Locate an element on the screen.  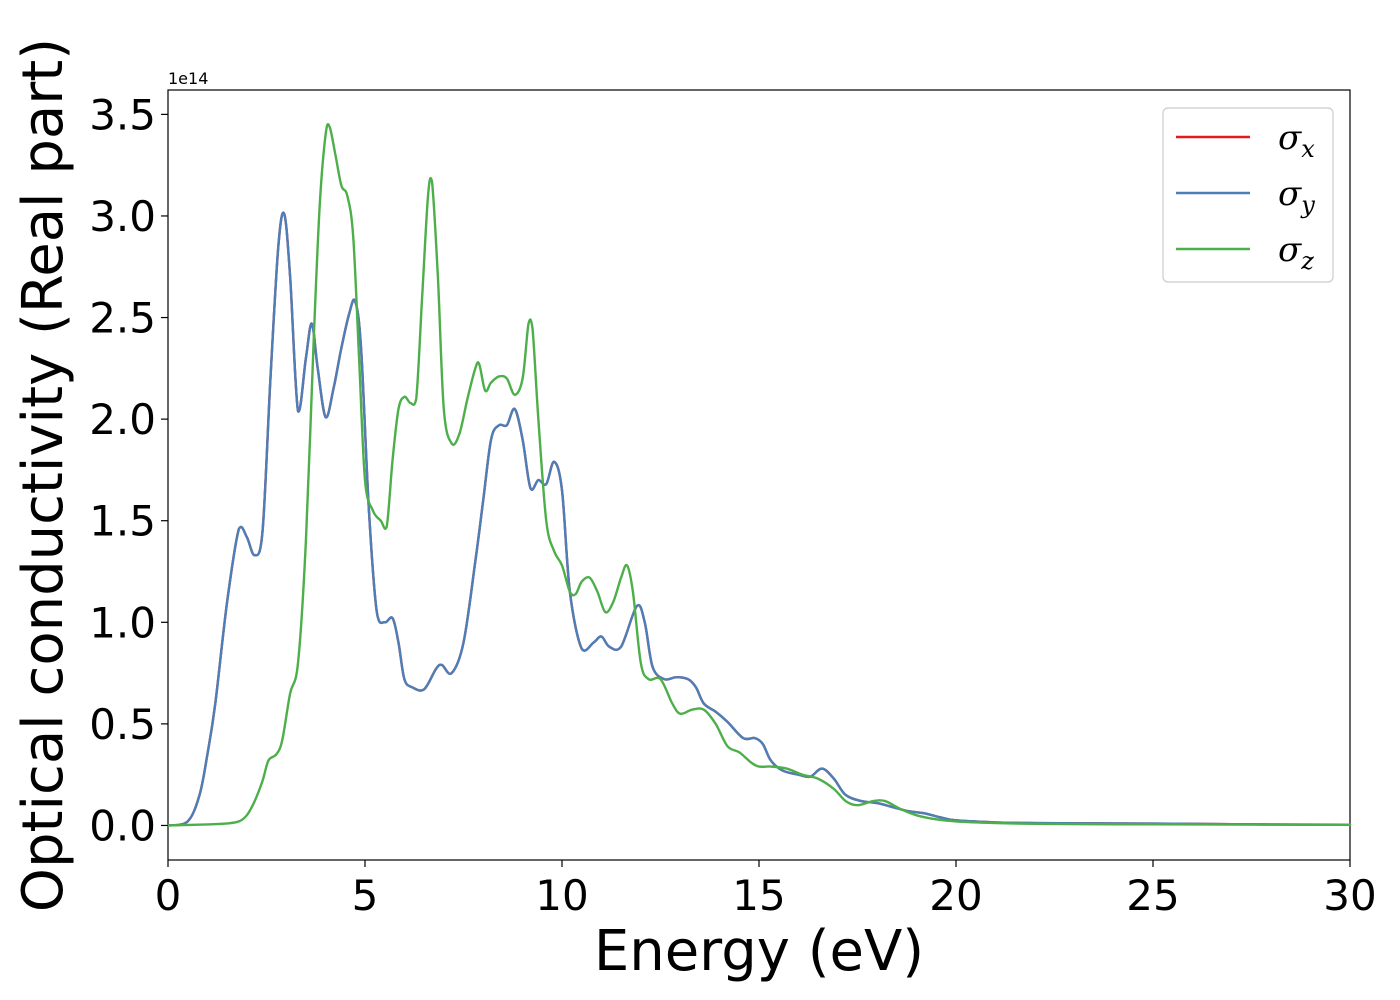
y-tick-label: 1.0 is located at coordinates (122, 622).